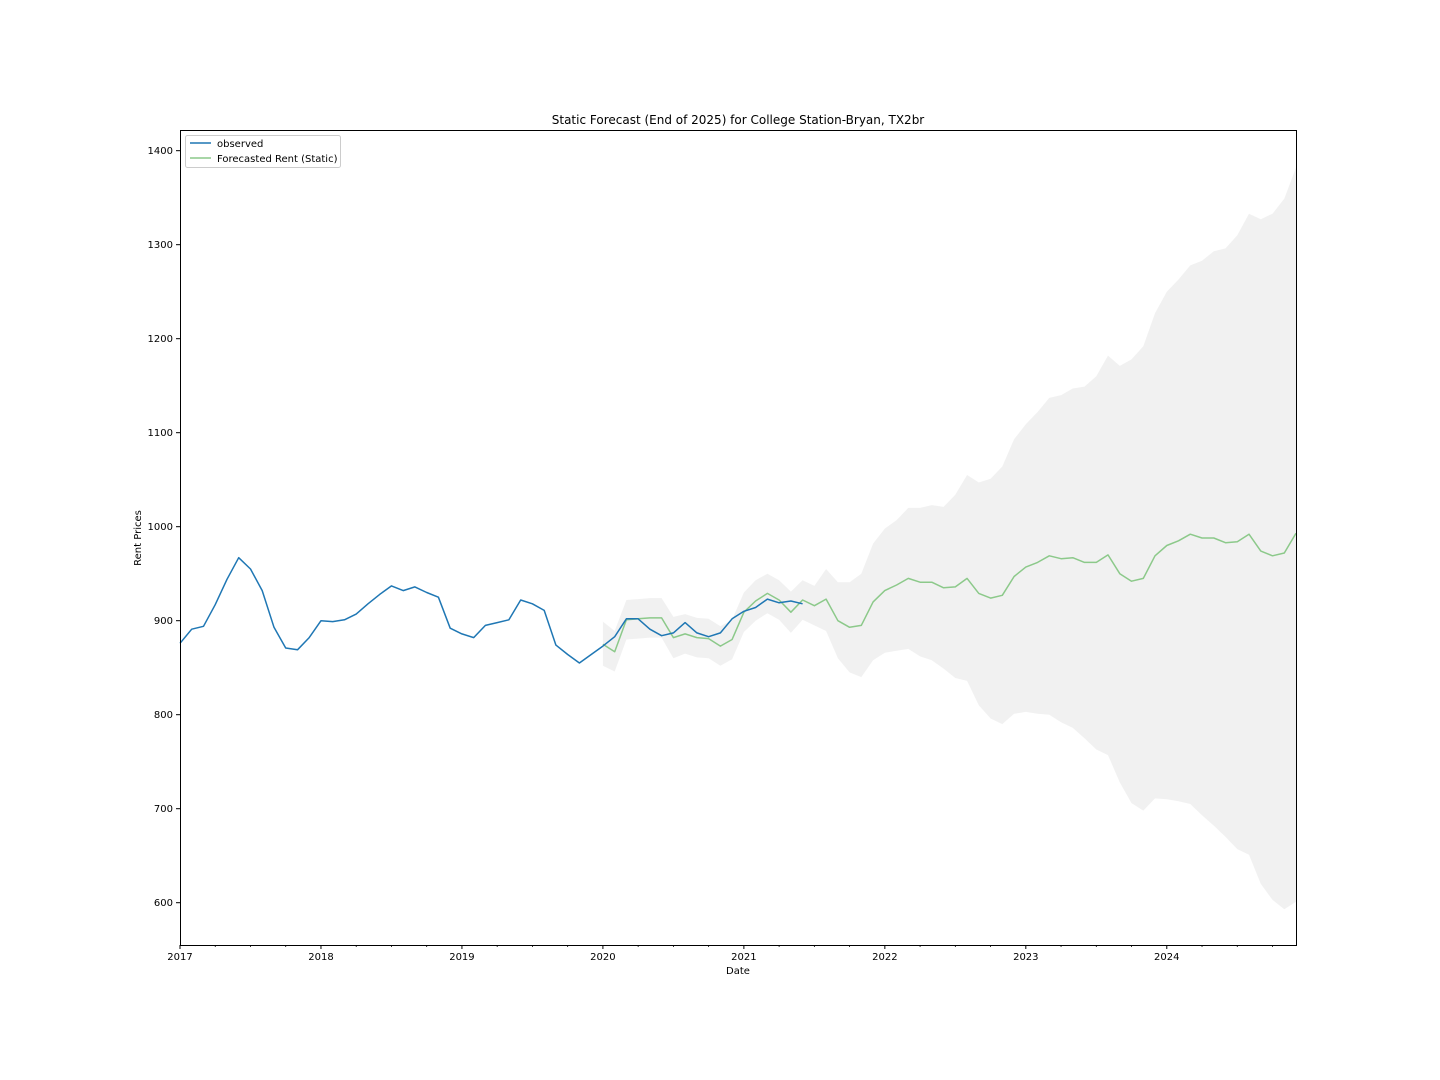 The height and width of the screenshot is (1080, 1440). I want to click on y-tick-label-1000: 1000, so click(160, 527).